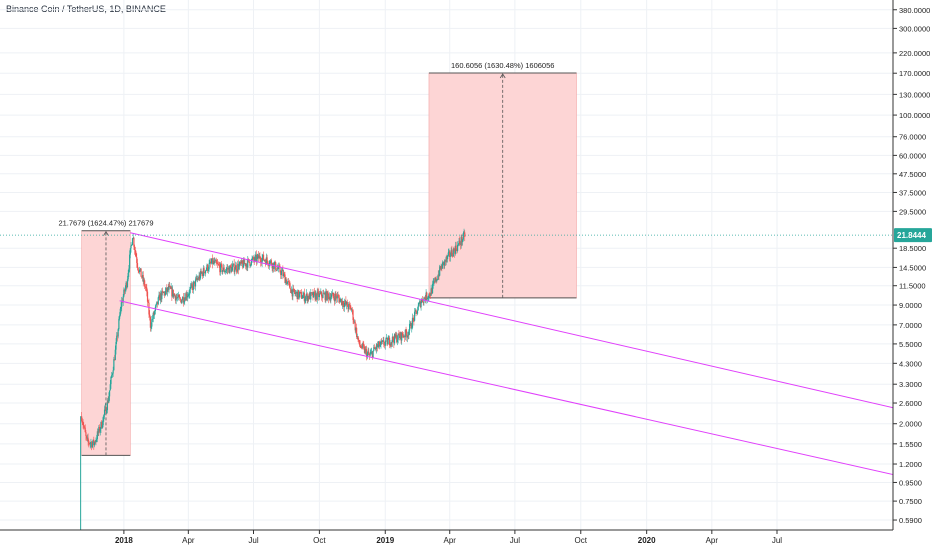 This screenshot has width=932, height=550. I want to click on y-tick-label: 7.0000, so click(910, 325).